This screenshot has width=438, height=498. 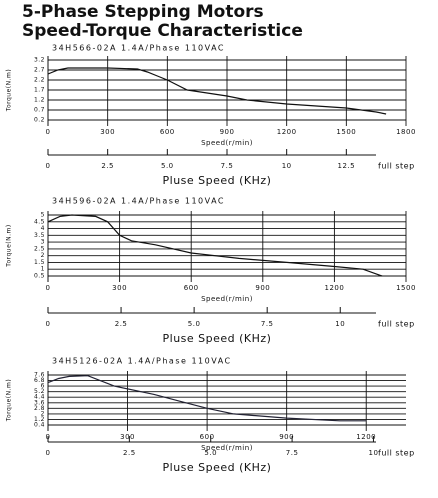 What do you see at coordinates (162, 31) in the screenshot?
I see `title-line: Speed-Torque Characteristice` at bounding box center [162, 31].